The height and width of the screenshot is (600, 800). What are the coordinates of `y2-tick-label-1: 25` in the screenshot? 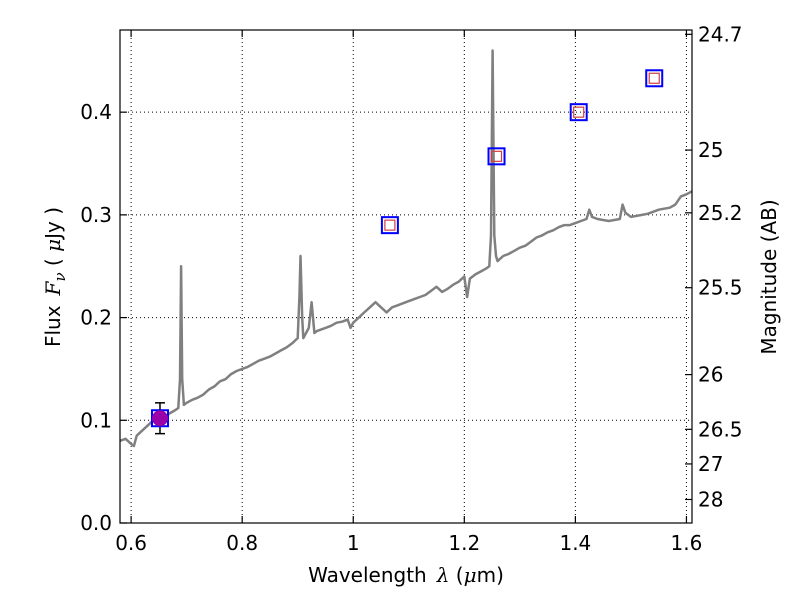 It's located at (710, 150).